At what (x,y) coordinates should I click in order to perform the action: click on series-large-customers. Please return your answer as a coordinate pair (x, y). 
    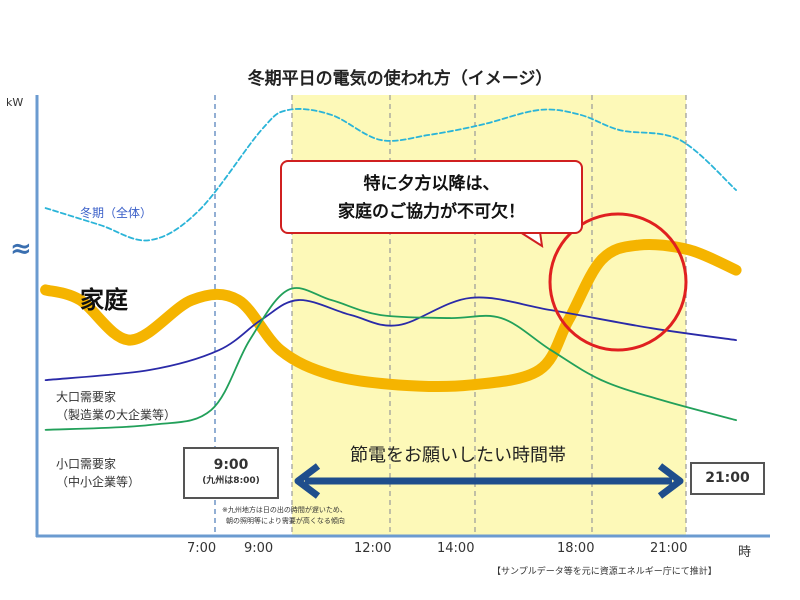
    Looking at the image, I should click on (390, 339).